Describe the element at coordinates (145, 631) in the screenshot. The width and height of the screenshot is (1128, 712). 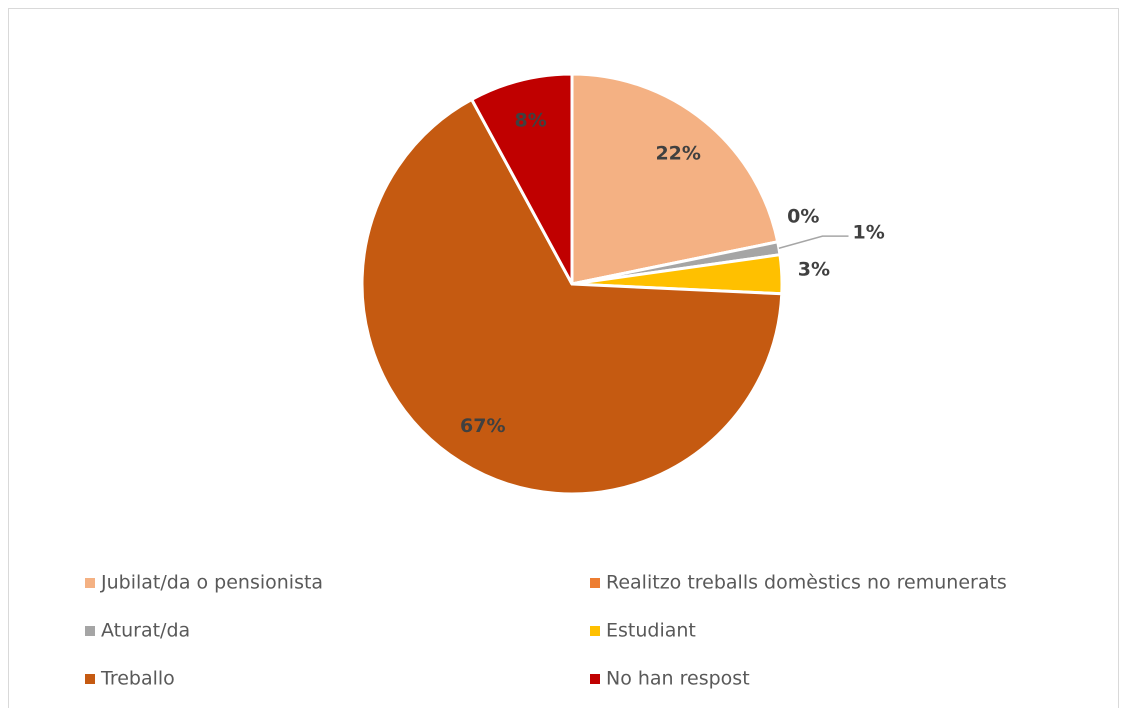
I see `legend-label: Aturat/da` at that location.